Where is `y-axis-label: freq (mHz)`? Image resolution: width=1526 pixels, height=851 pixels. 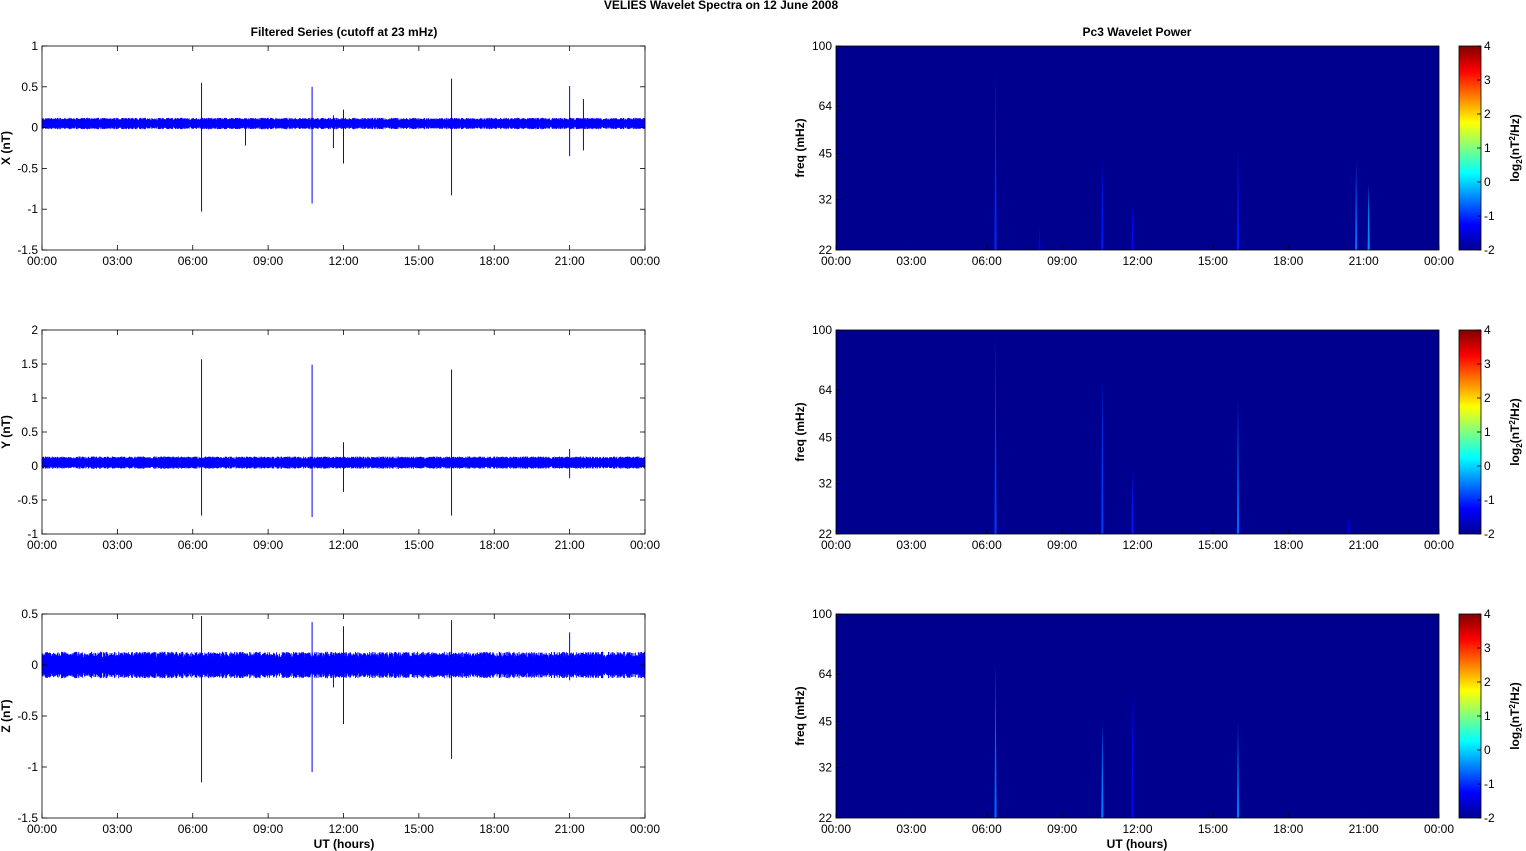
y-axis-label: freq (mHz) is located at coordinates (800, 147).